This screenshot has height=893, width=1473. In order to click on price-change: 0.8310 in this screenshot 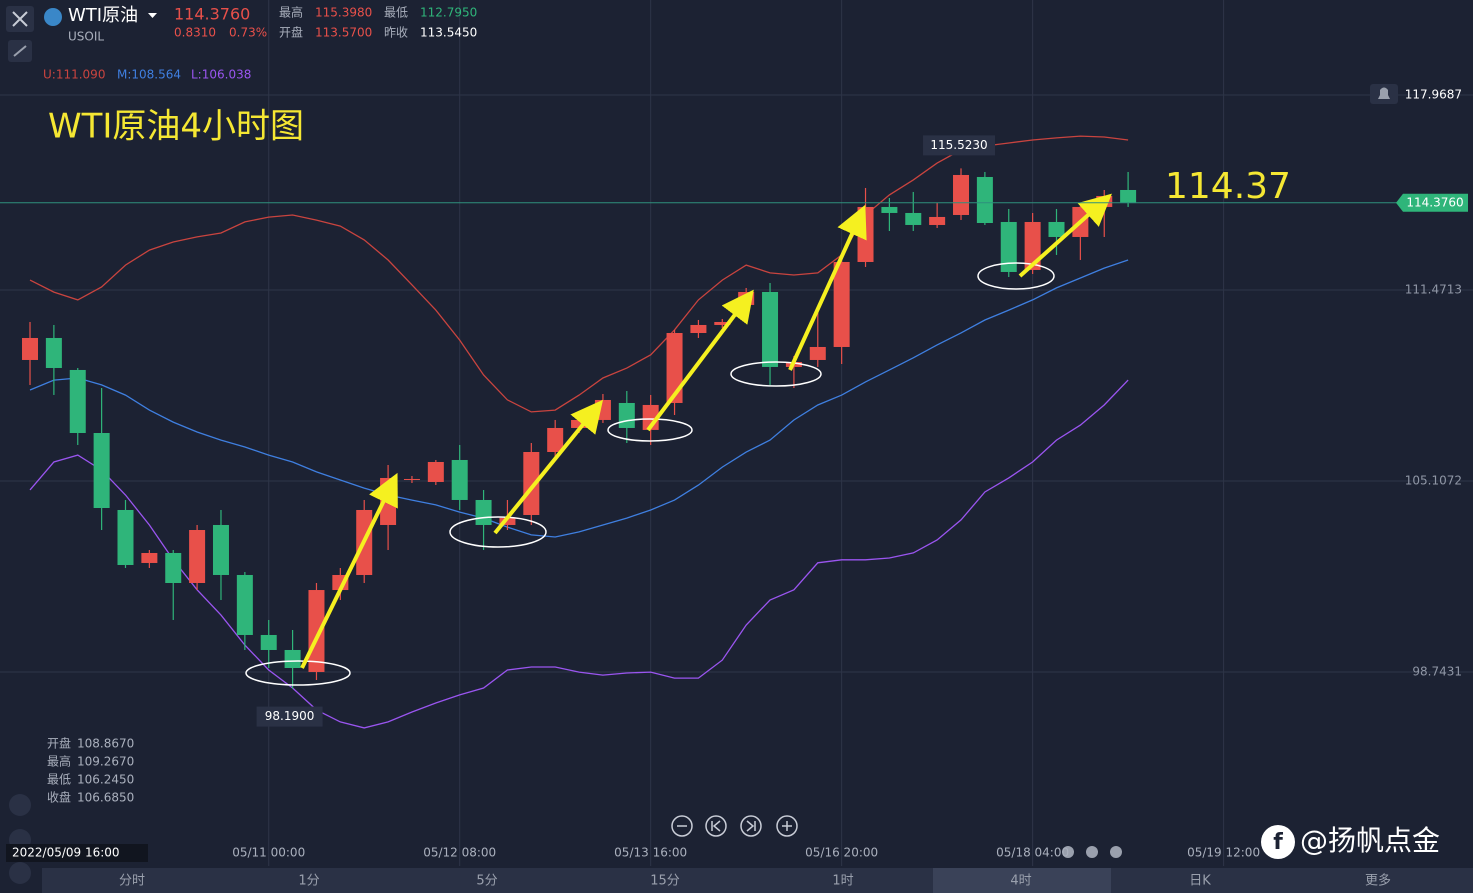, I will do `click(195, 33)`.